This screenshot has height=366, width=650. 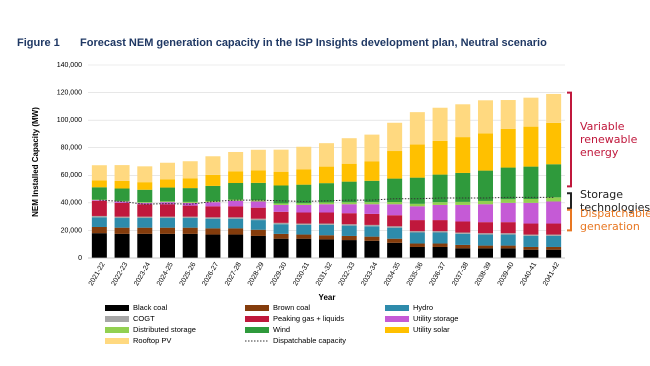 I want to click on legend-label: Peaking gas + liquids, so click(x=308, y=318).